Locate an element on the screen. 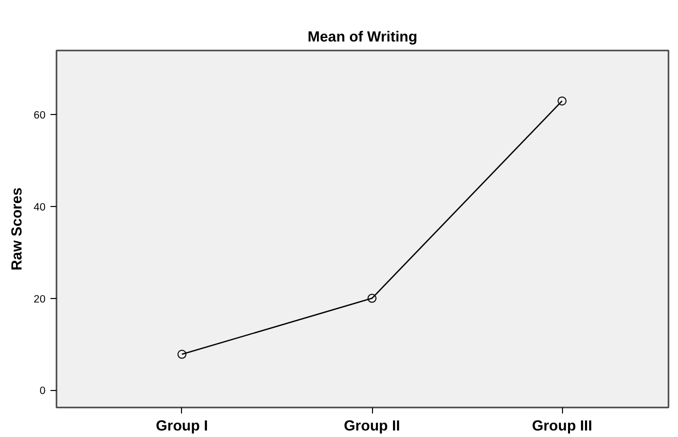 The width and height of the screenshot is (678, 437). y-tick-label: 0 is located at coordinates (43, 391).